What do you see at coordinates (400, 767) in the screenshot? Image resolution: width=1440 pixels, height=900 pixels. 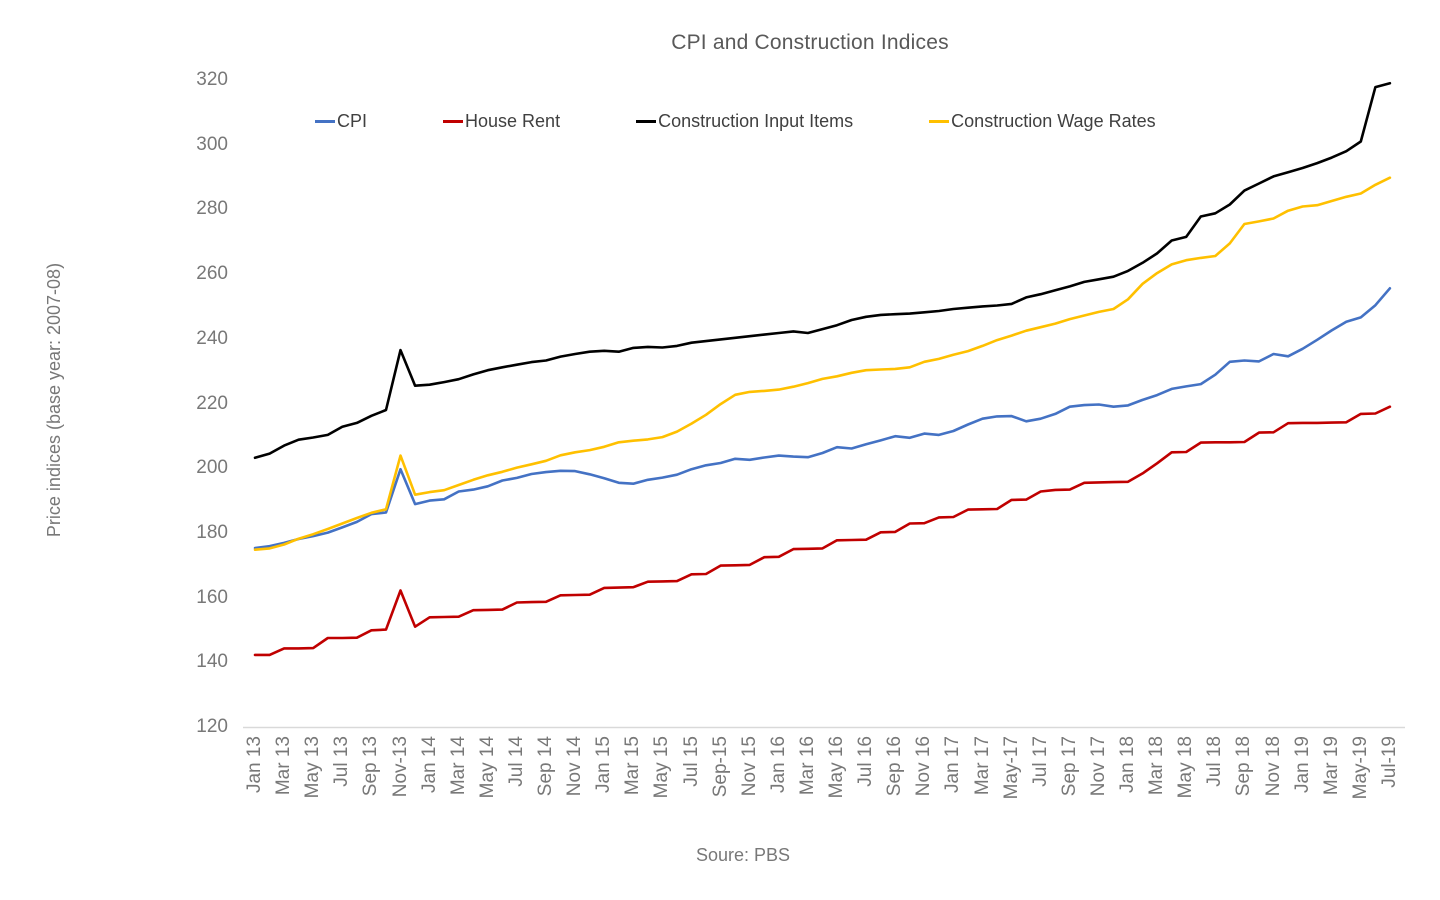 I see `x-tick-label: Nov-13` at bounding box center [400, 767].